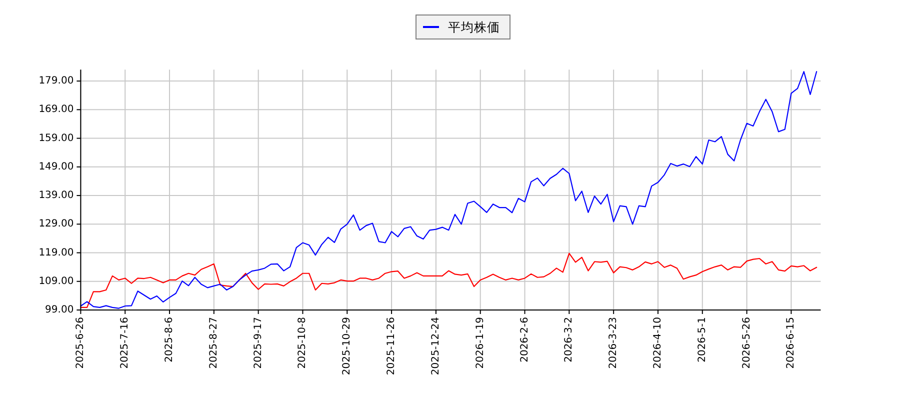 This screenshot has width=900, height=400. I want to click on y-tick-label: 149.00, so click(56, 166).